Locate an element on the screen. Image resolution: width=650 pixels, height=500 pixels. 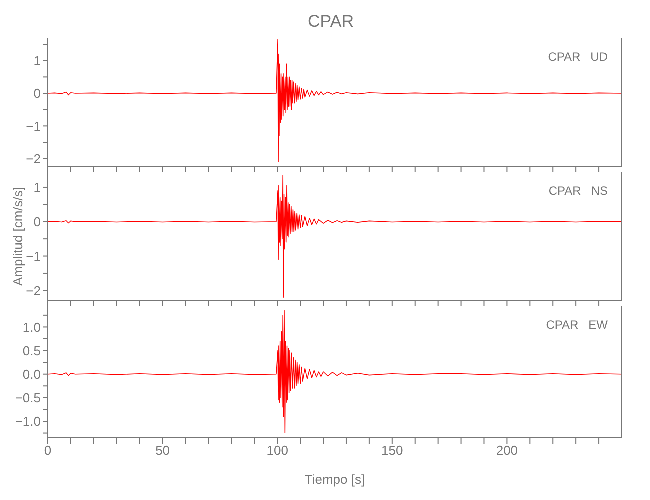
y-axis-title: Amplitud [cm/s/s] is located at coordinates (18, 237).